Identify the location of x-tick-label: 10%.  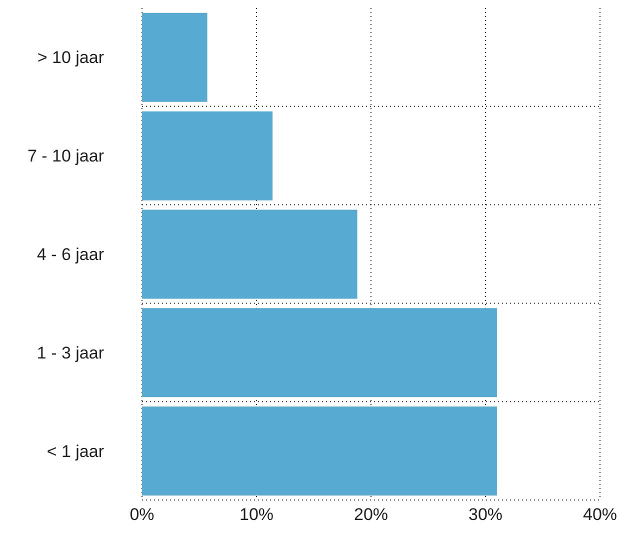
(256, 514).